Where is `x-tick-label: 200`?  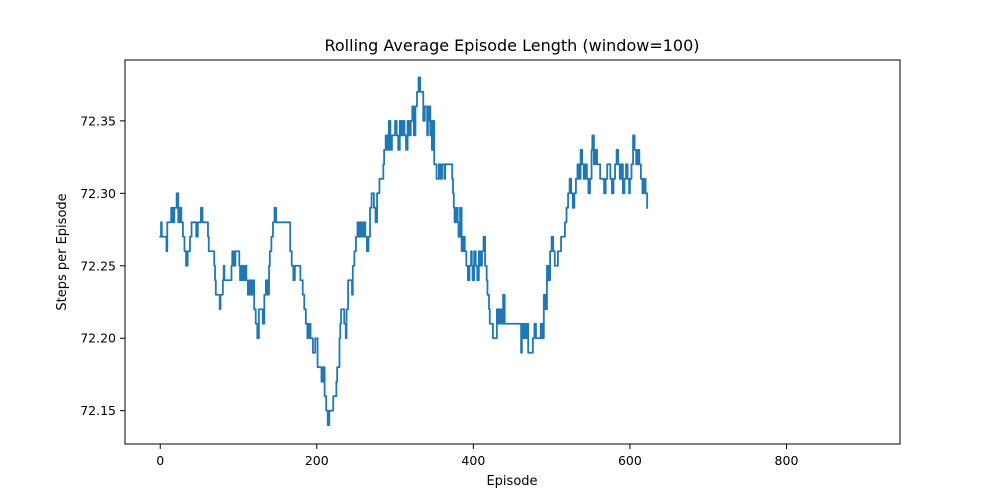 x-tick-label: 200 is located at coordinates (317, 460).